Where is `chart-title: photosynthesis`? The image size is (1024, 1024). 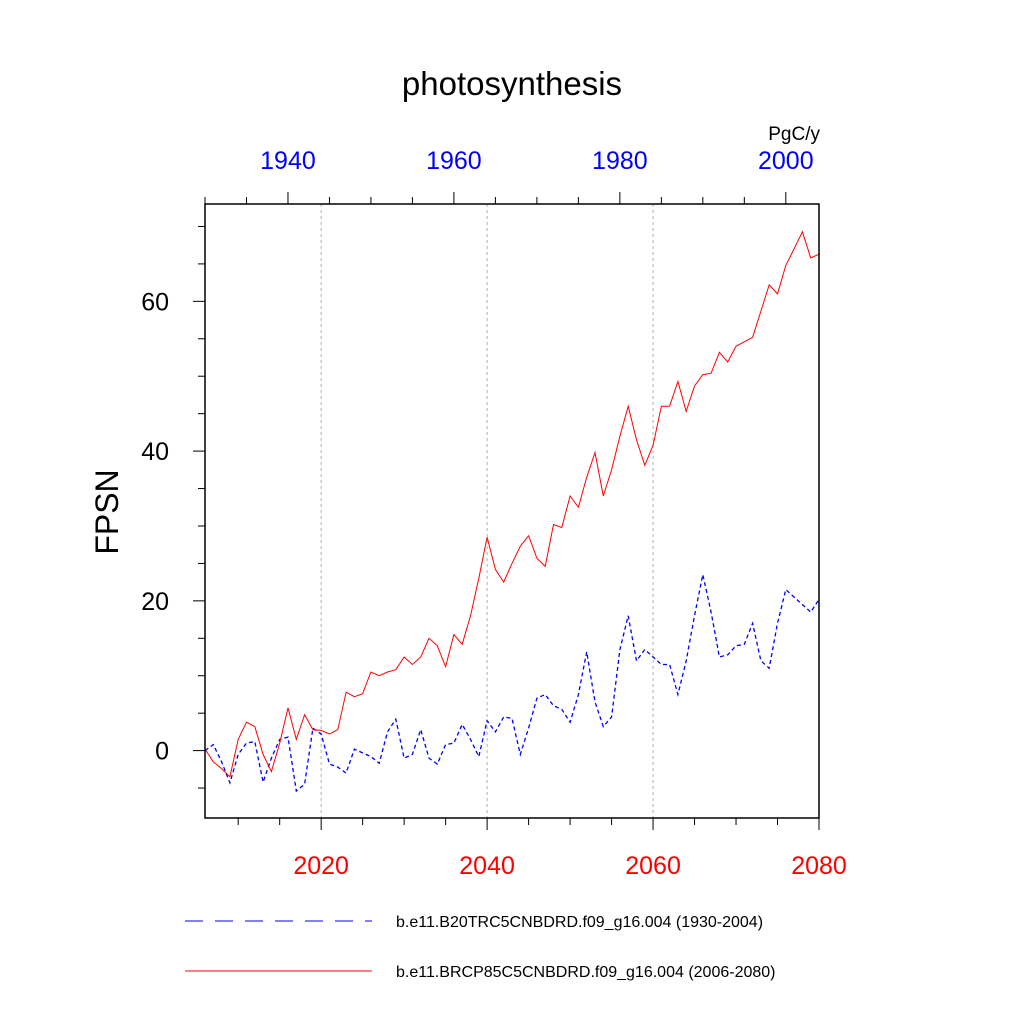
chart-title: photosynthesis is located at coordinates (512, 83).